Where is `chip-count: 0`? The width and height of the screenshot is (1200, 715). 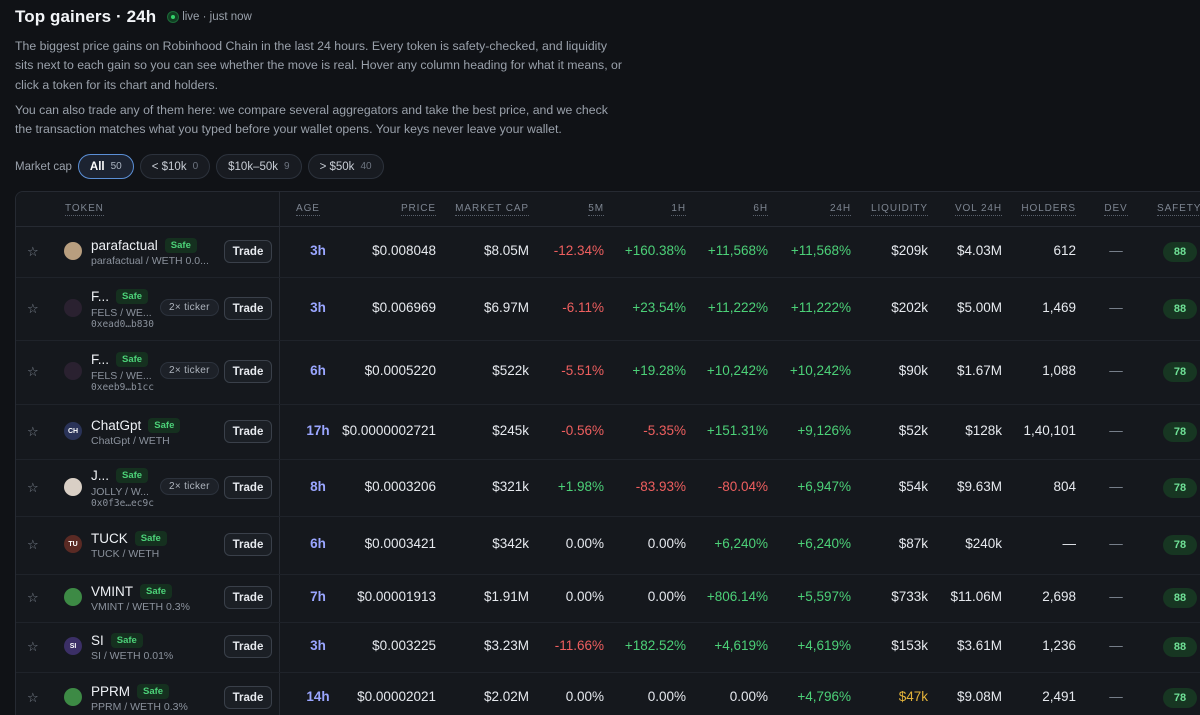
chip-count: 0 is located at coordinates (195, 166).